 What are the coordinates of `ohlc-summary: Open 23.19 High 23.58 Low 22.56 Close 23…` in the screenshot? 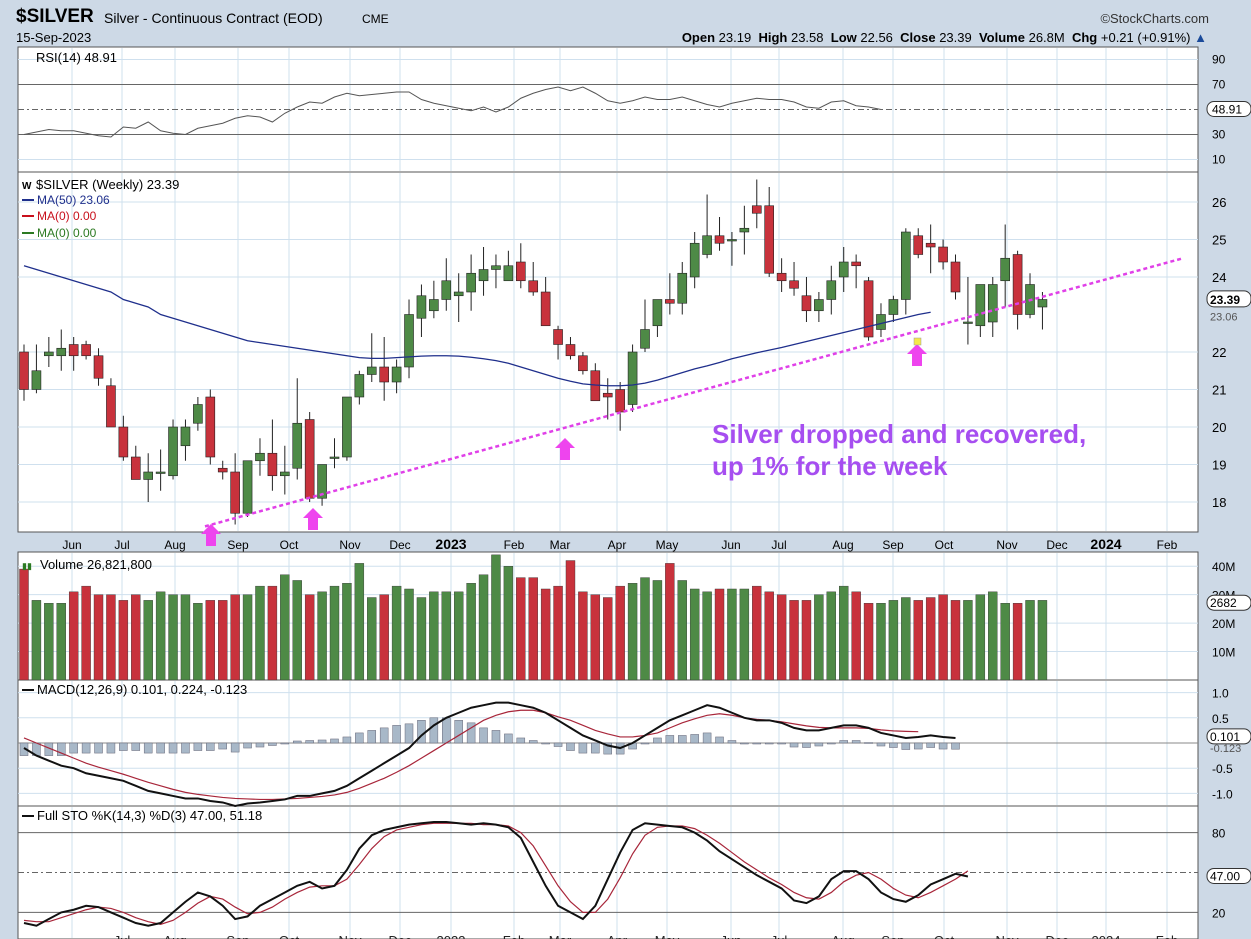 It's located at (944, 37).